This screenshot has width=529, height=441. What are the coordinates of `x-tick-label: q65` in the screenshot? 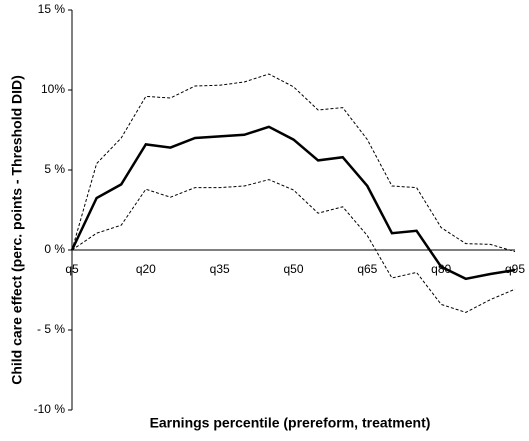 It's located at (367, 269).